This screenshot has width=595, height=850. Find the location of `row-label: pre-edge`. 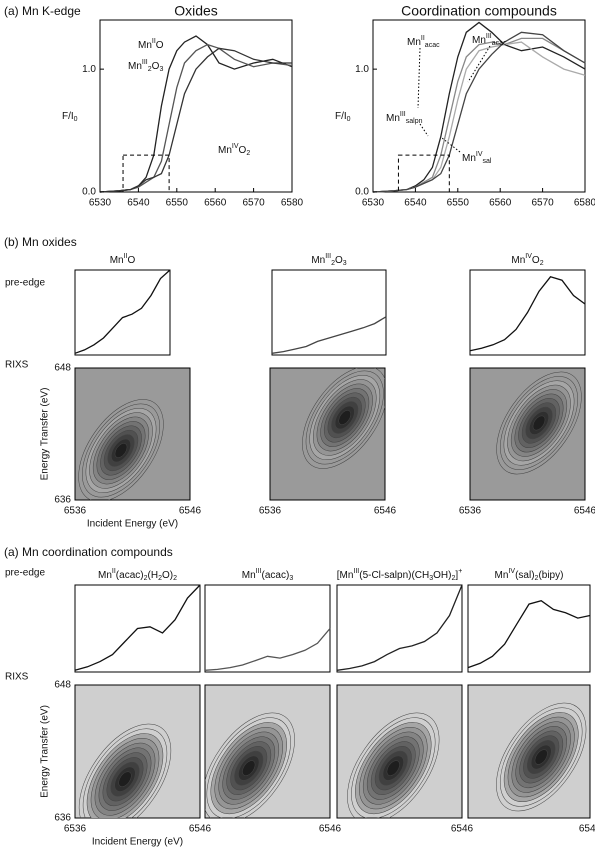

row-label: pre-edge is located at coordinates (25, 283).